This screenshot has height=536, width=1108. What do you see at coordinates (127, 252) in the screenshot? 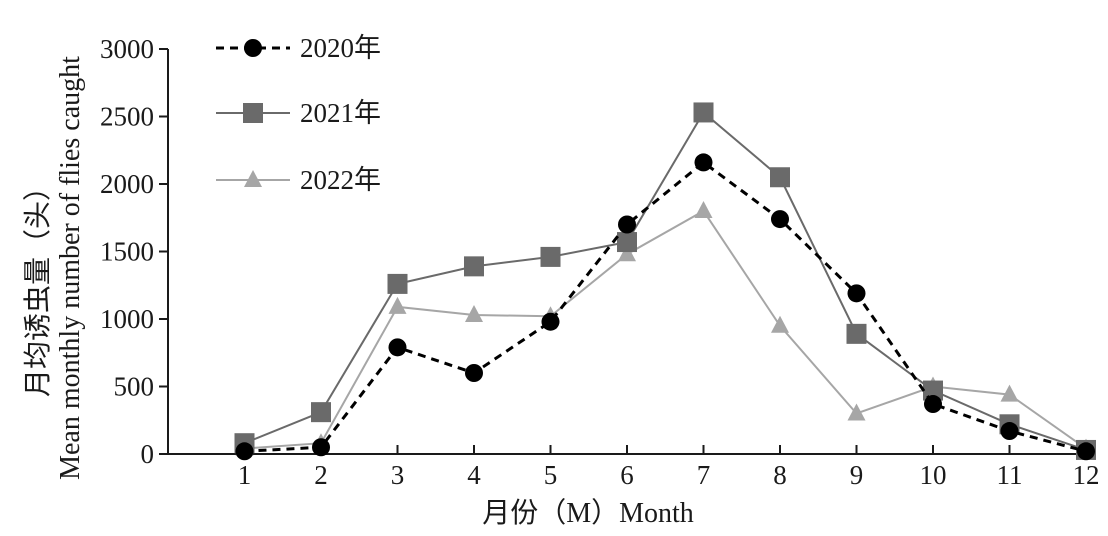
I see `y-tick-label: 1500` at bounding box center [127, 252].